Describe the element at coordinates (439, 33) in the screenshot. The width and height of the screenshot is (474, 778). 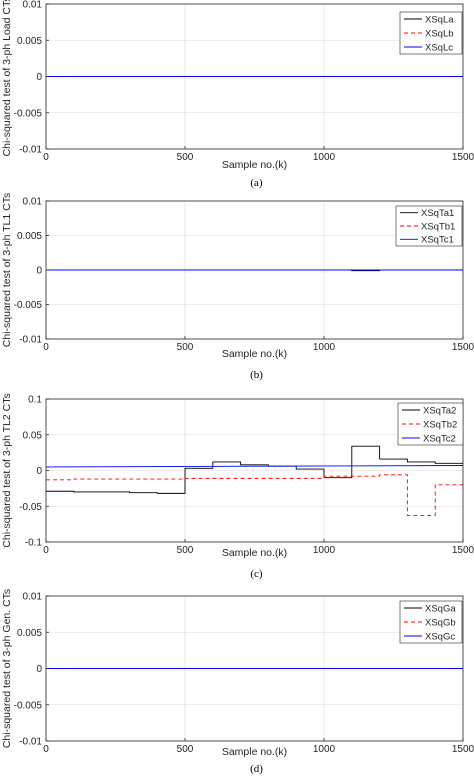
I see `legend-label: XSqLb` at that location.